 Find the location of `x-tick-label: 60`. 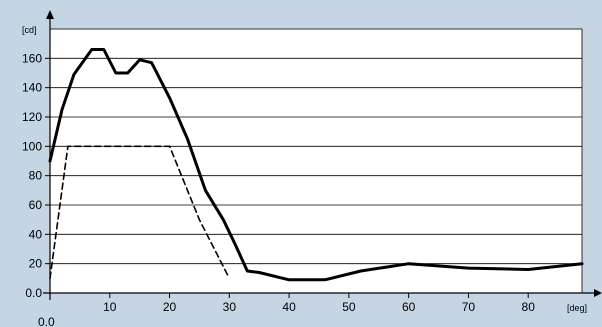

x-tick-label: 60 is located at coordinates (409, 307).